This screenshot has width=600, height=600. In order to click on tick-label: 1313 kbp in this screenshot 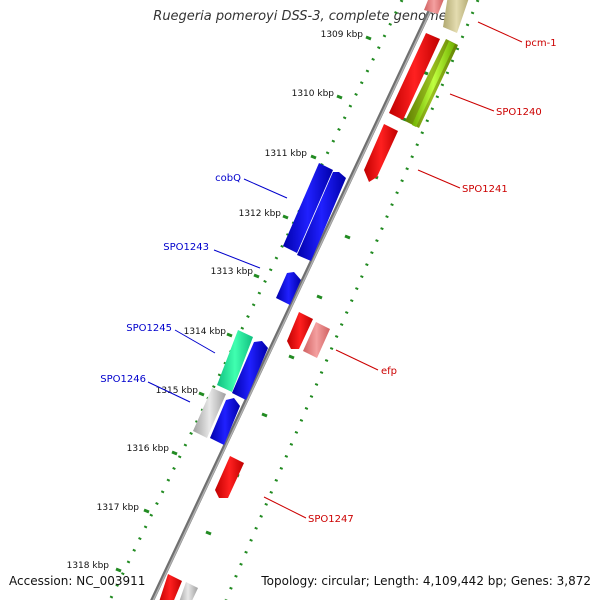, I will do `click(232, 272)`.